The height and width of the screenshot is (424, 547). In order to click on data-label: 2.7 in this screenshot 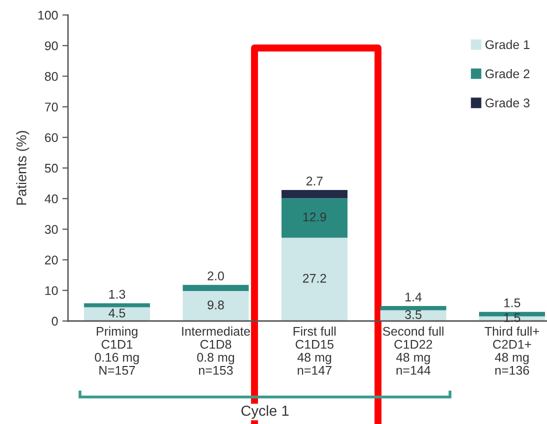, I will do `click(314, 181)`.